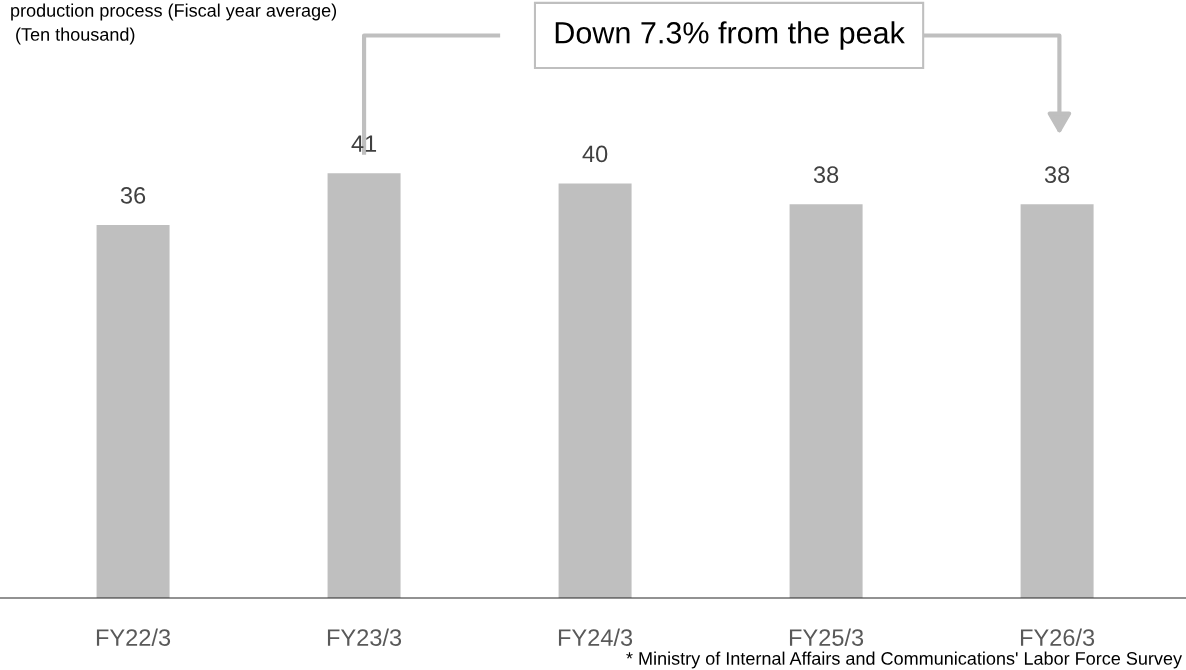 The image size is (1186, 670). Describe the element at coordinates (730, 35) in the screenshot. I see `text: Down 7.3% from the peak` at that location.